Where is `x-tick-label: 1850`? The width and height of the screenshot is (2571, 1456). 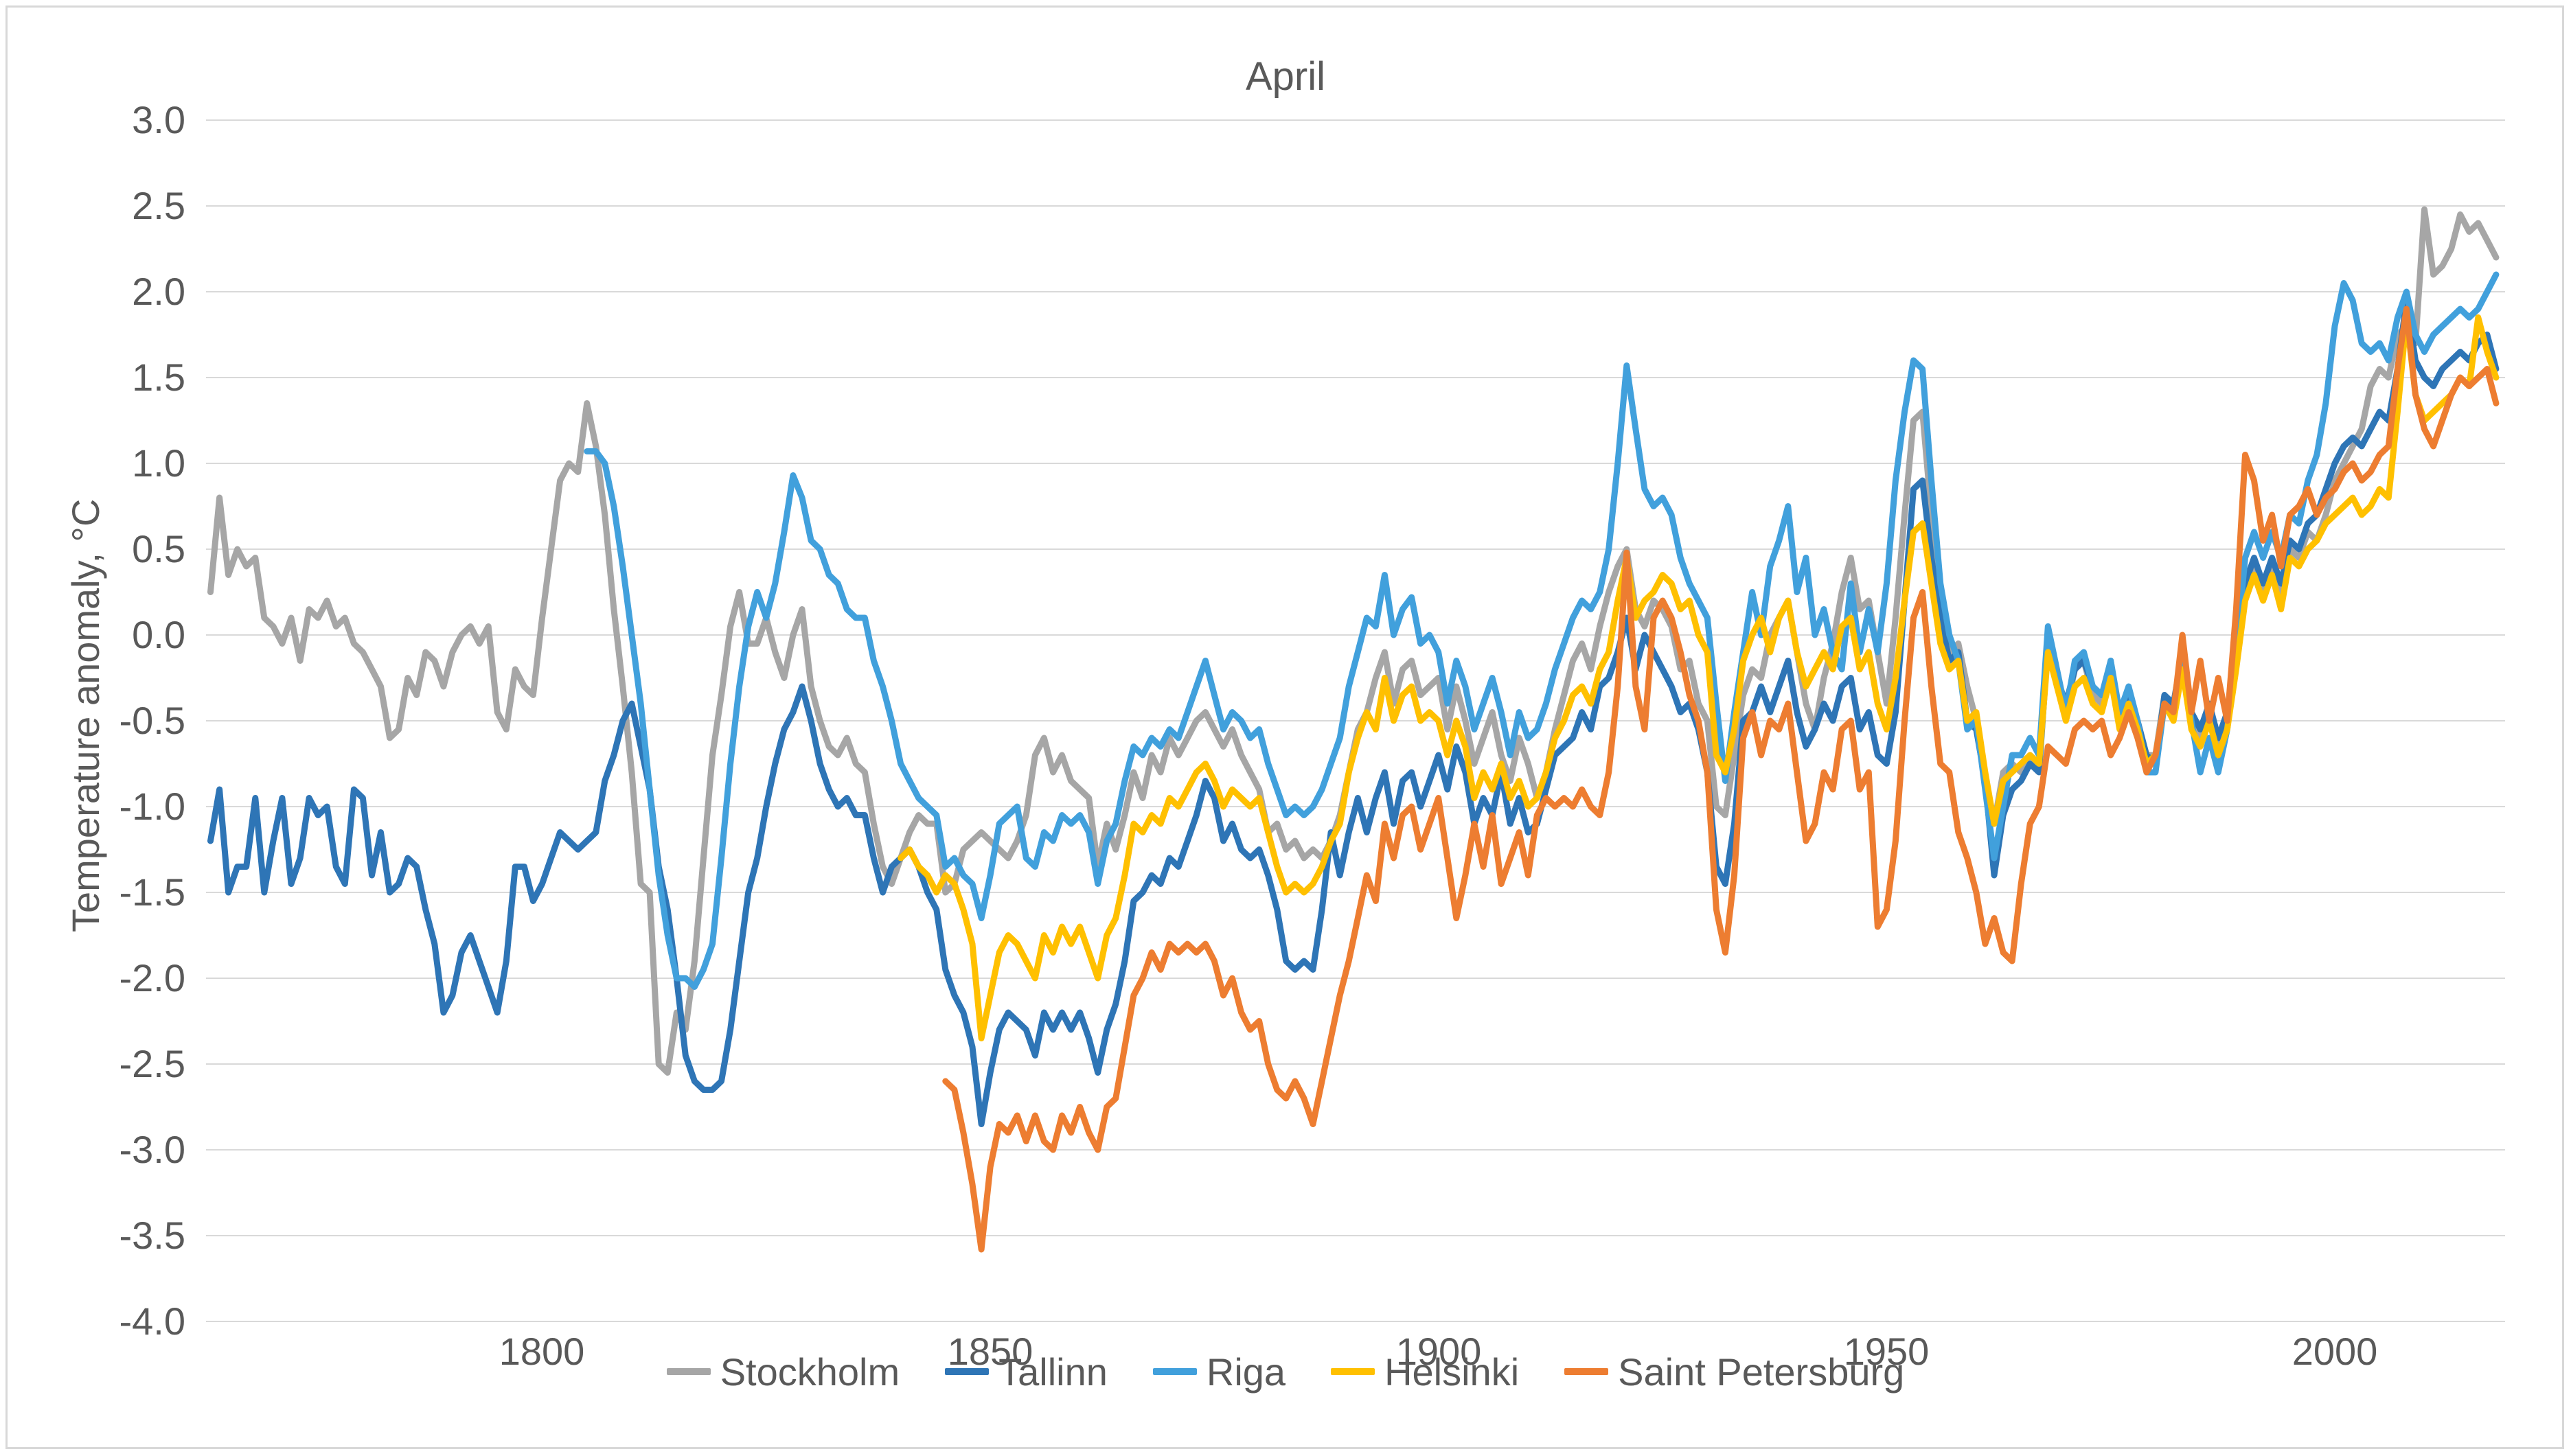 x-tick-label: 1850 is located at coordinates (990, 1351).